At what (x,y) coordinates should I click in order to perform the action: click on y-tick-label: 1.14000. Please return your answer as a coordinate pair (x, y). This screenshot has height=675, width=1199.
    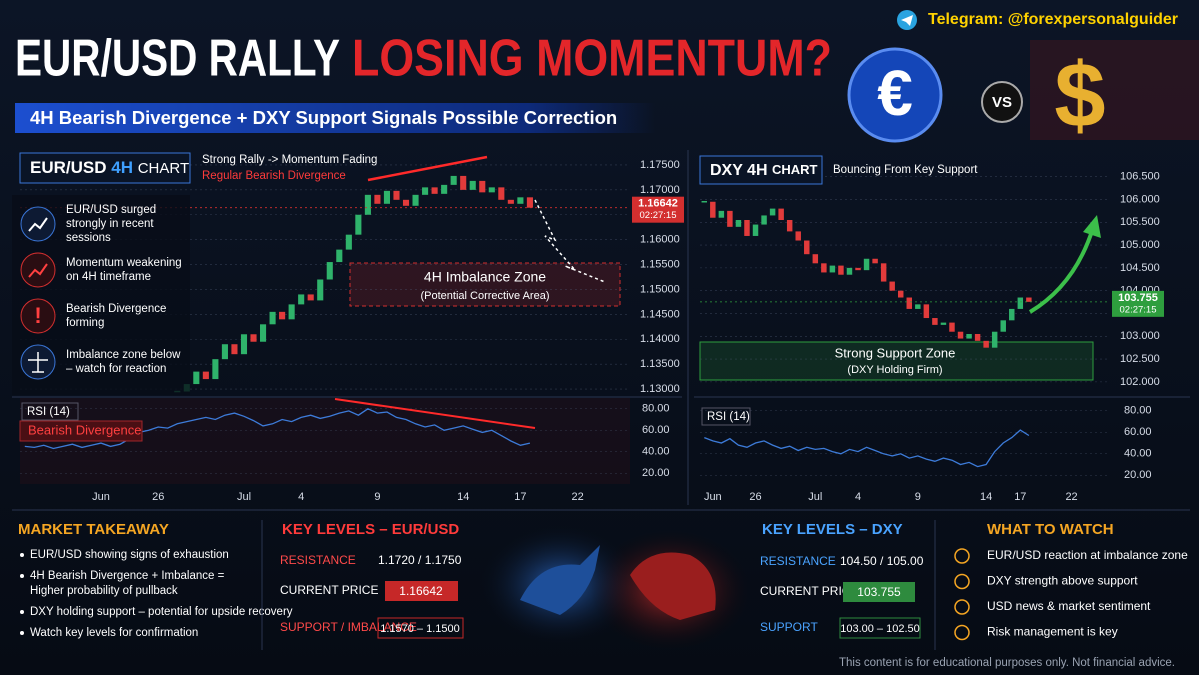
    Looking at the image, I should click on (660, 339).